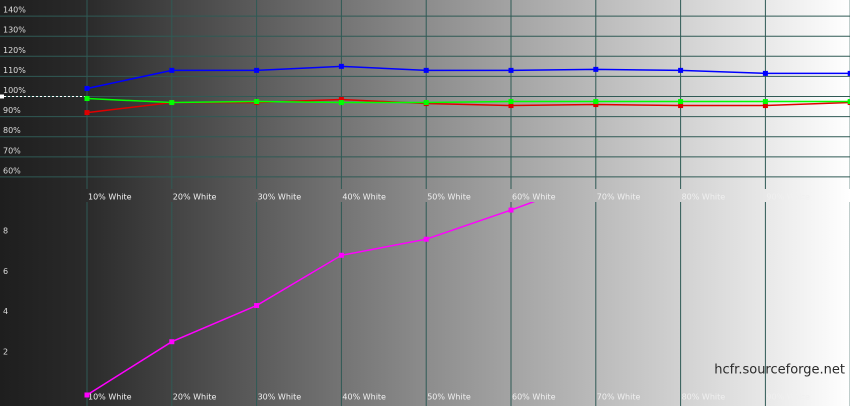 The height and width of the screenshot is (406, 850). Describe the element at coordinates (14, 50) in the screenshot. I see `y-tick-label: 120%` at that location.